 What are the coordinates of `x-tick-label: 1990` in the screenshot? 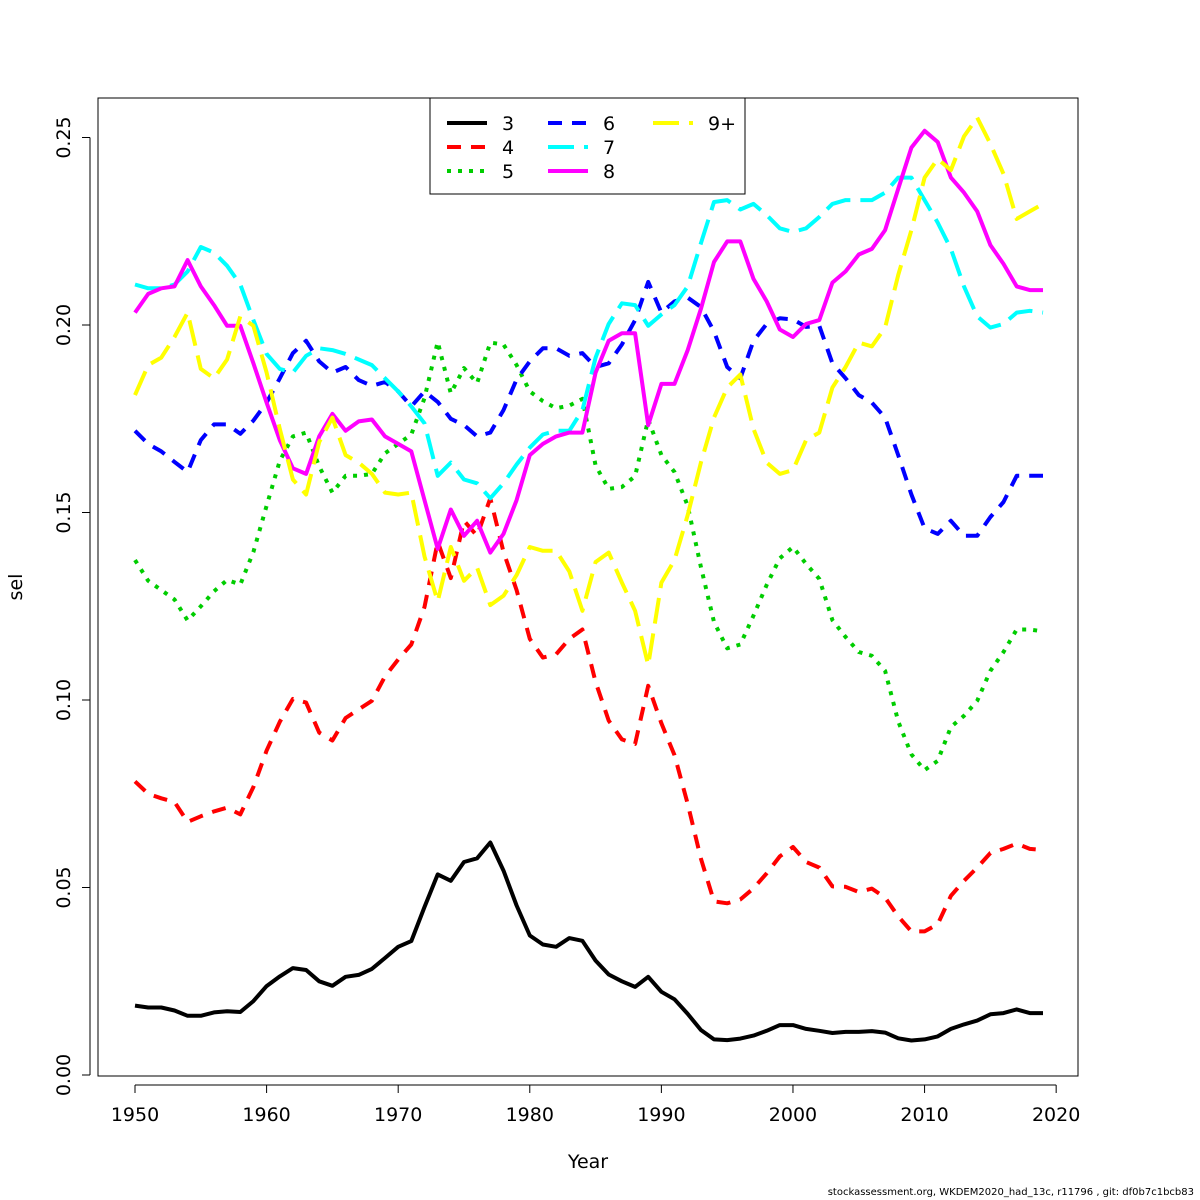 It's located at (661, 1115).